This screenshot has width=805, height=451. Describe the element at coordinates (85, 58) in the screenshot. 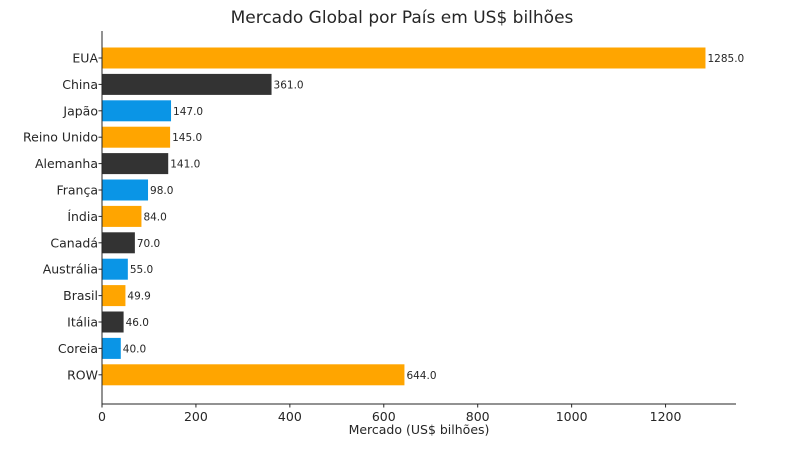

I see `category-label: EUA` at that location.